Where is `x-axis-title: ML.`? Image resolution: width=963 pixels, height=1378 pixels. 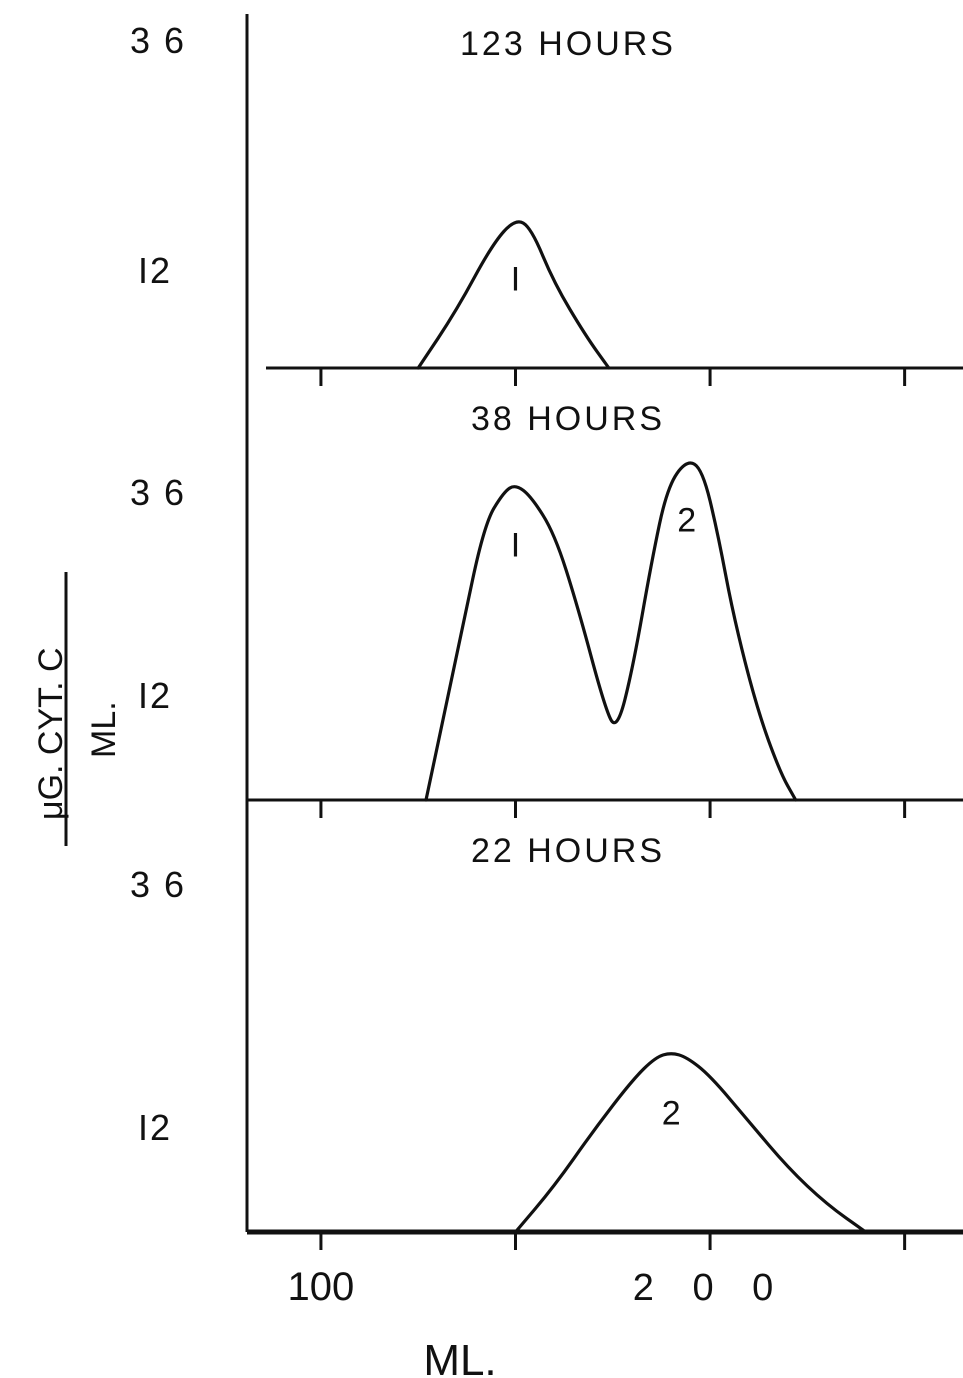
x-axis-title: ML. is located at coordinates (459, 1357).